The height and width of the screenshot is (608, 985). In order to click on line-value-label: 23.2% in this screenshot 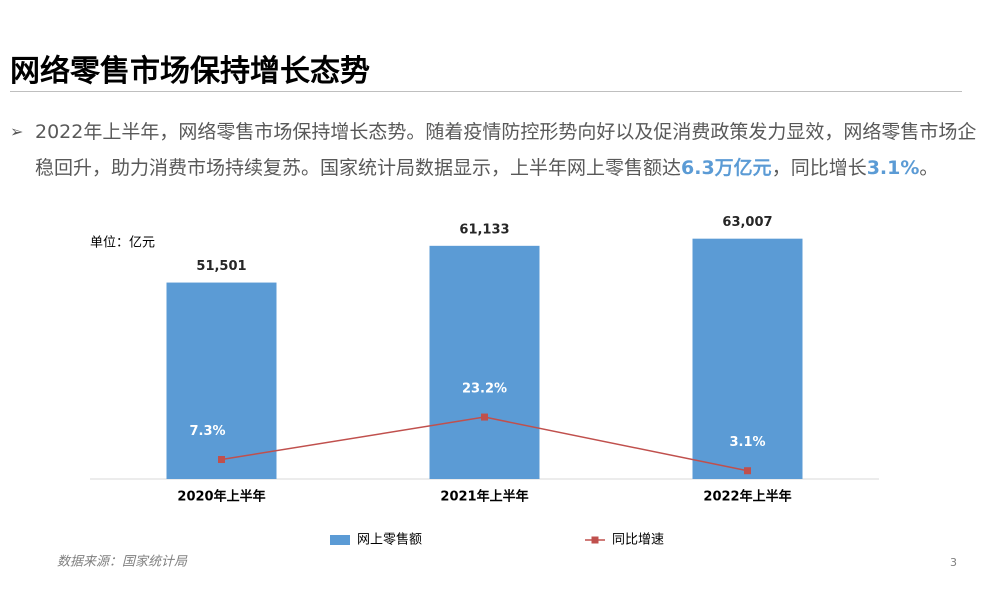, I will do `click(484, 389)`.